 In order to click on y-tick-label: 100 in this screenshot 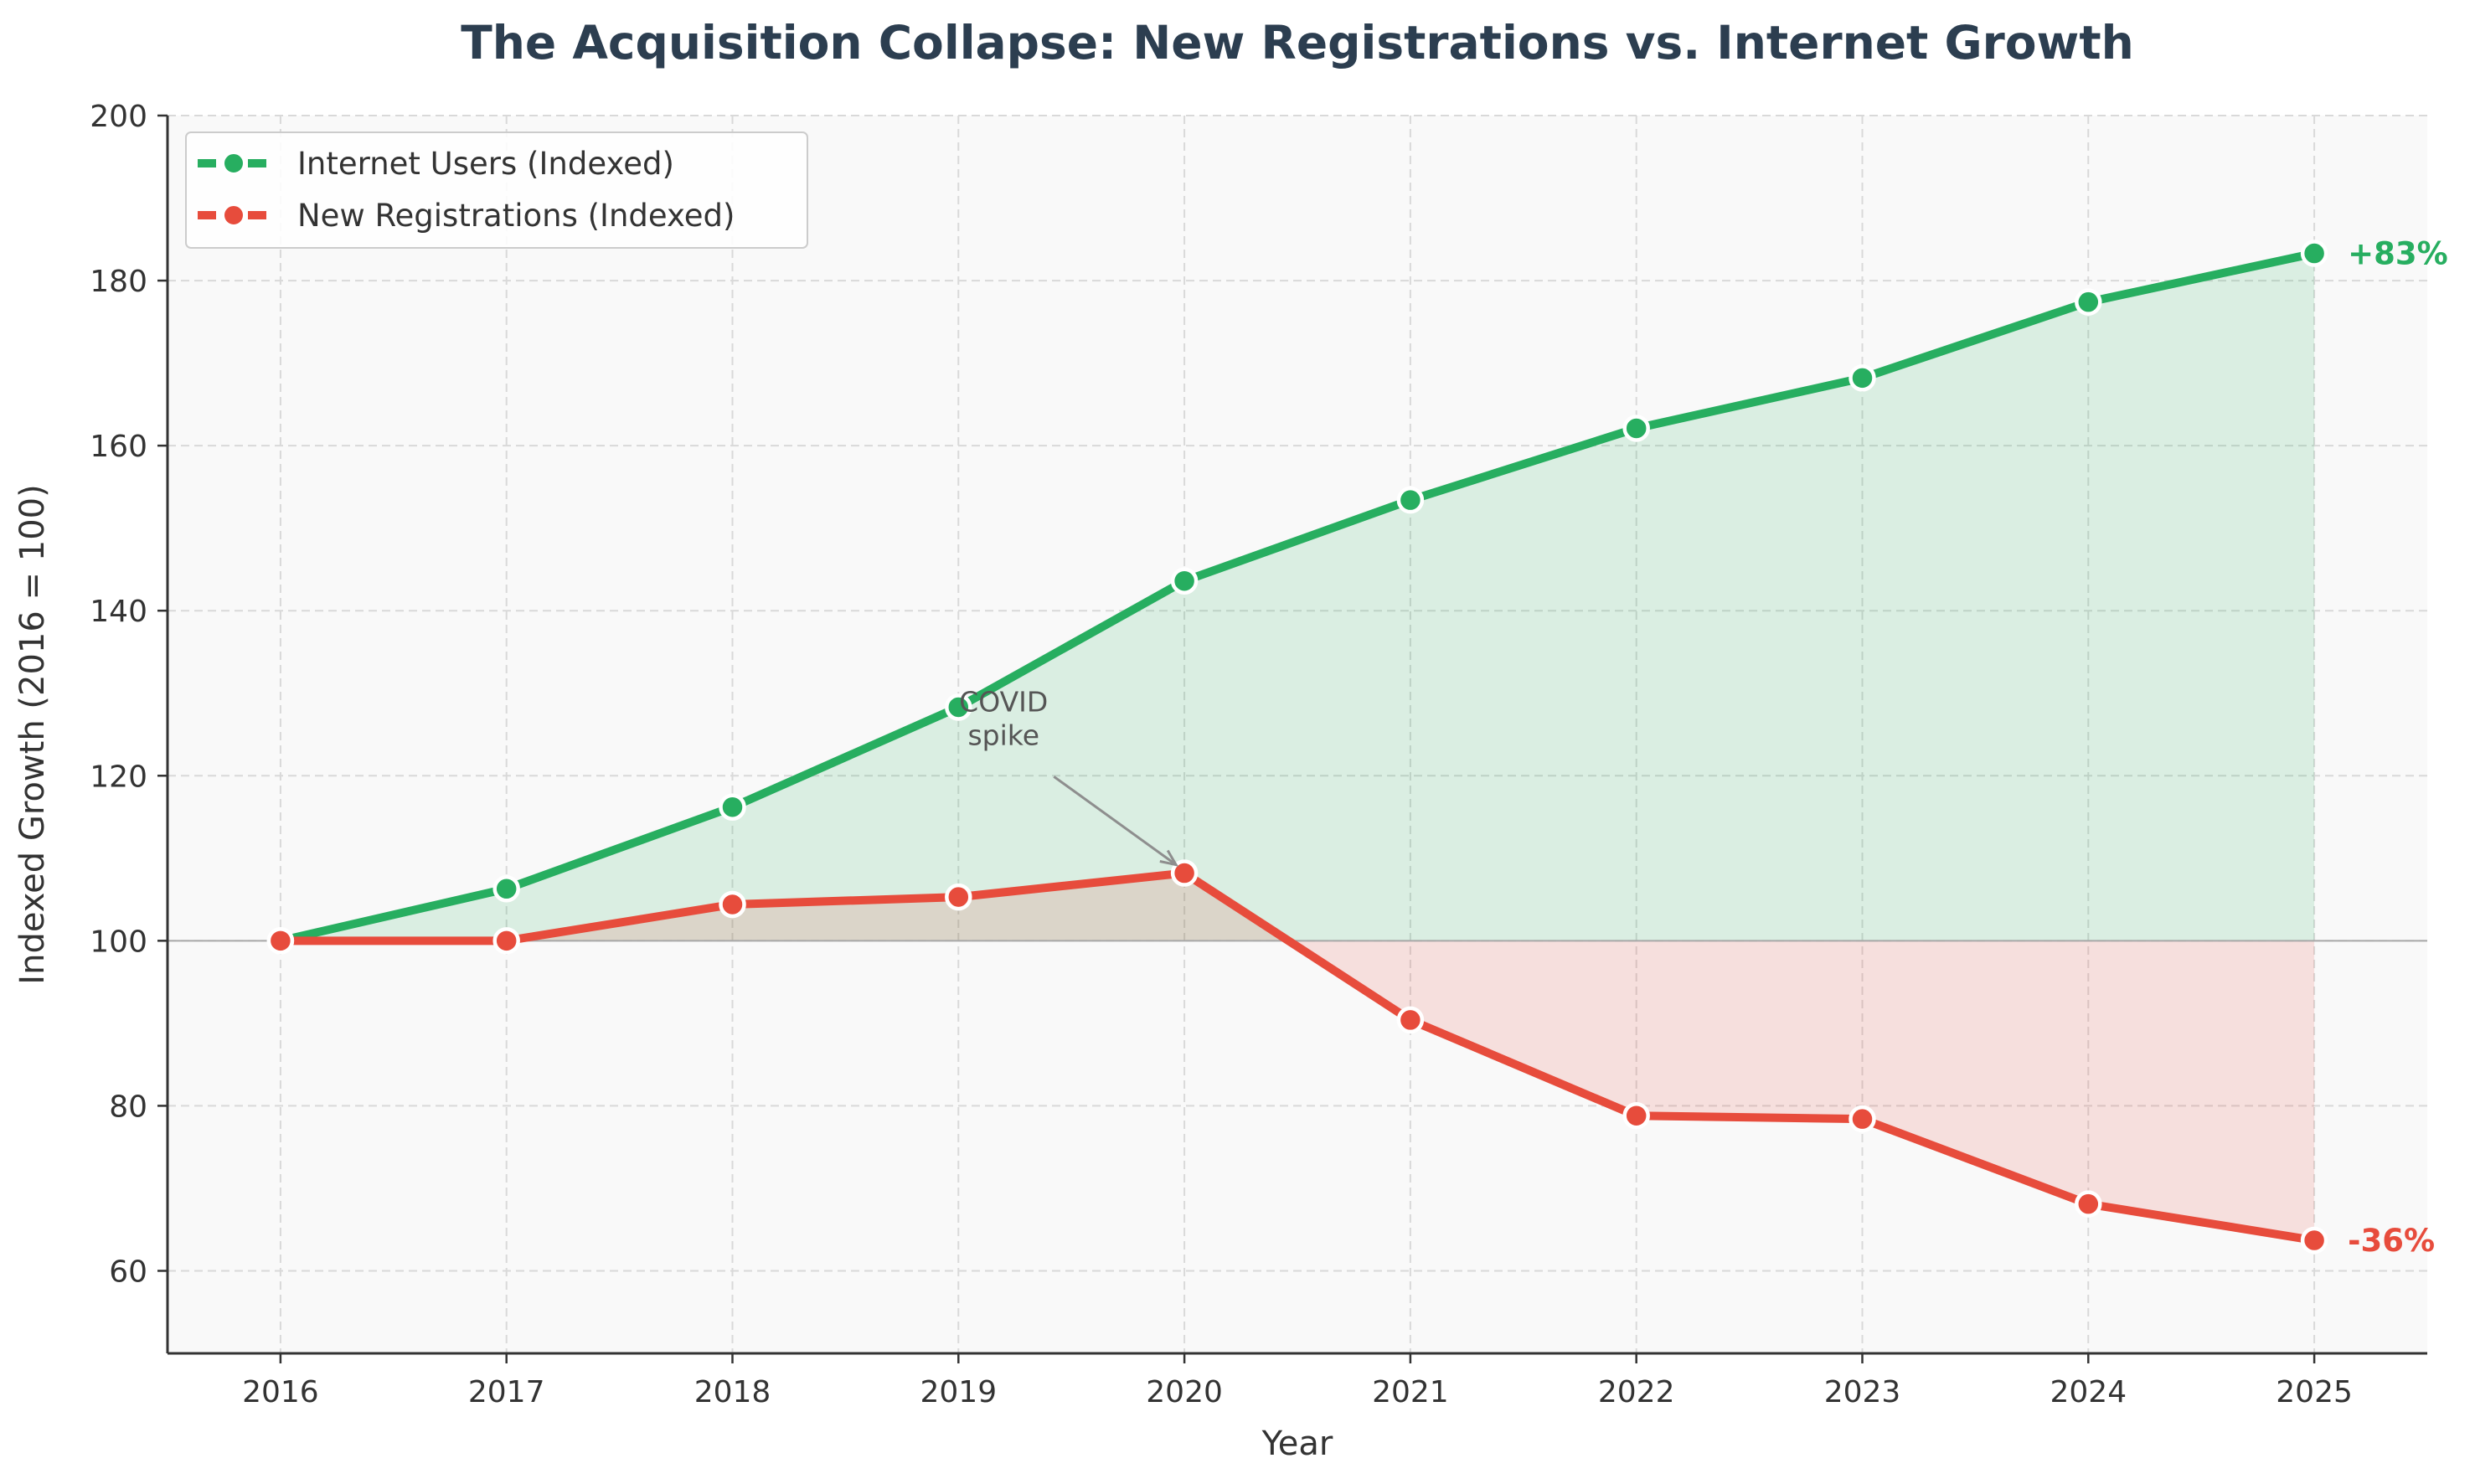, I will do `click(118, 942)`.